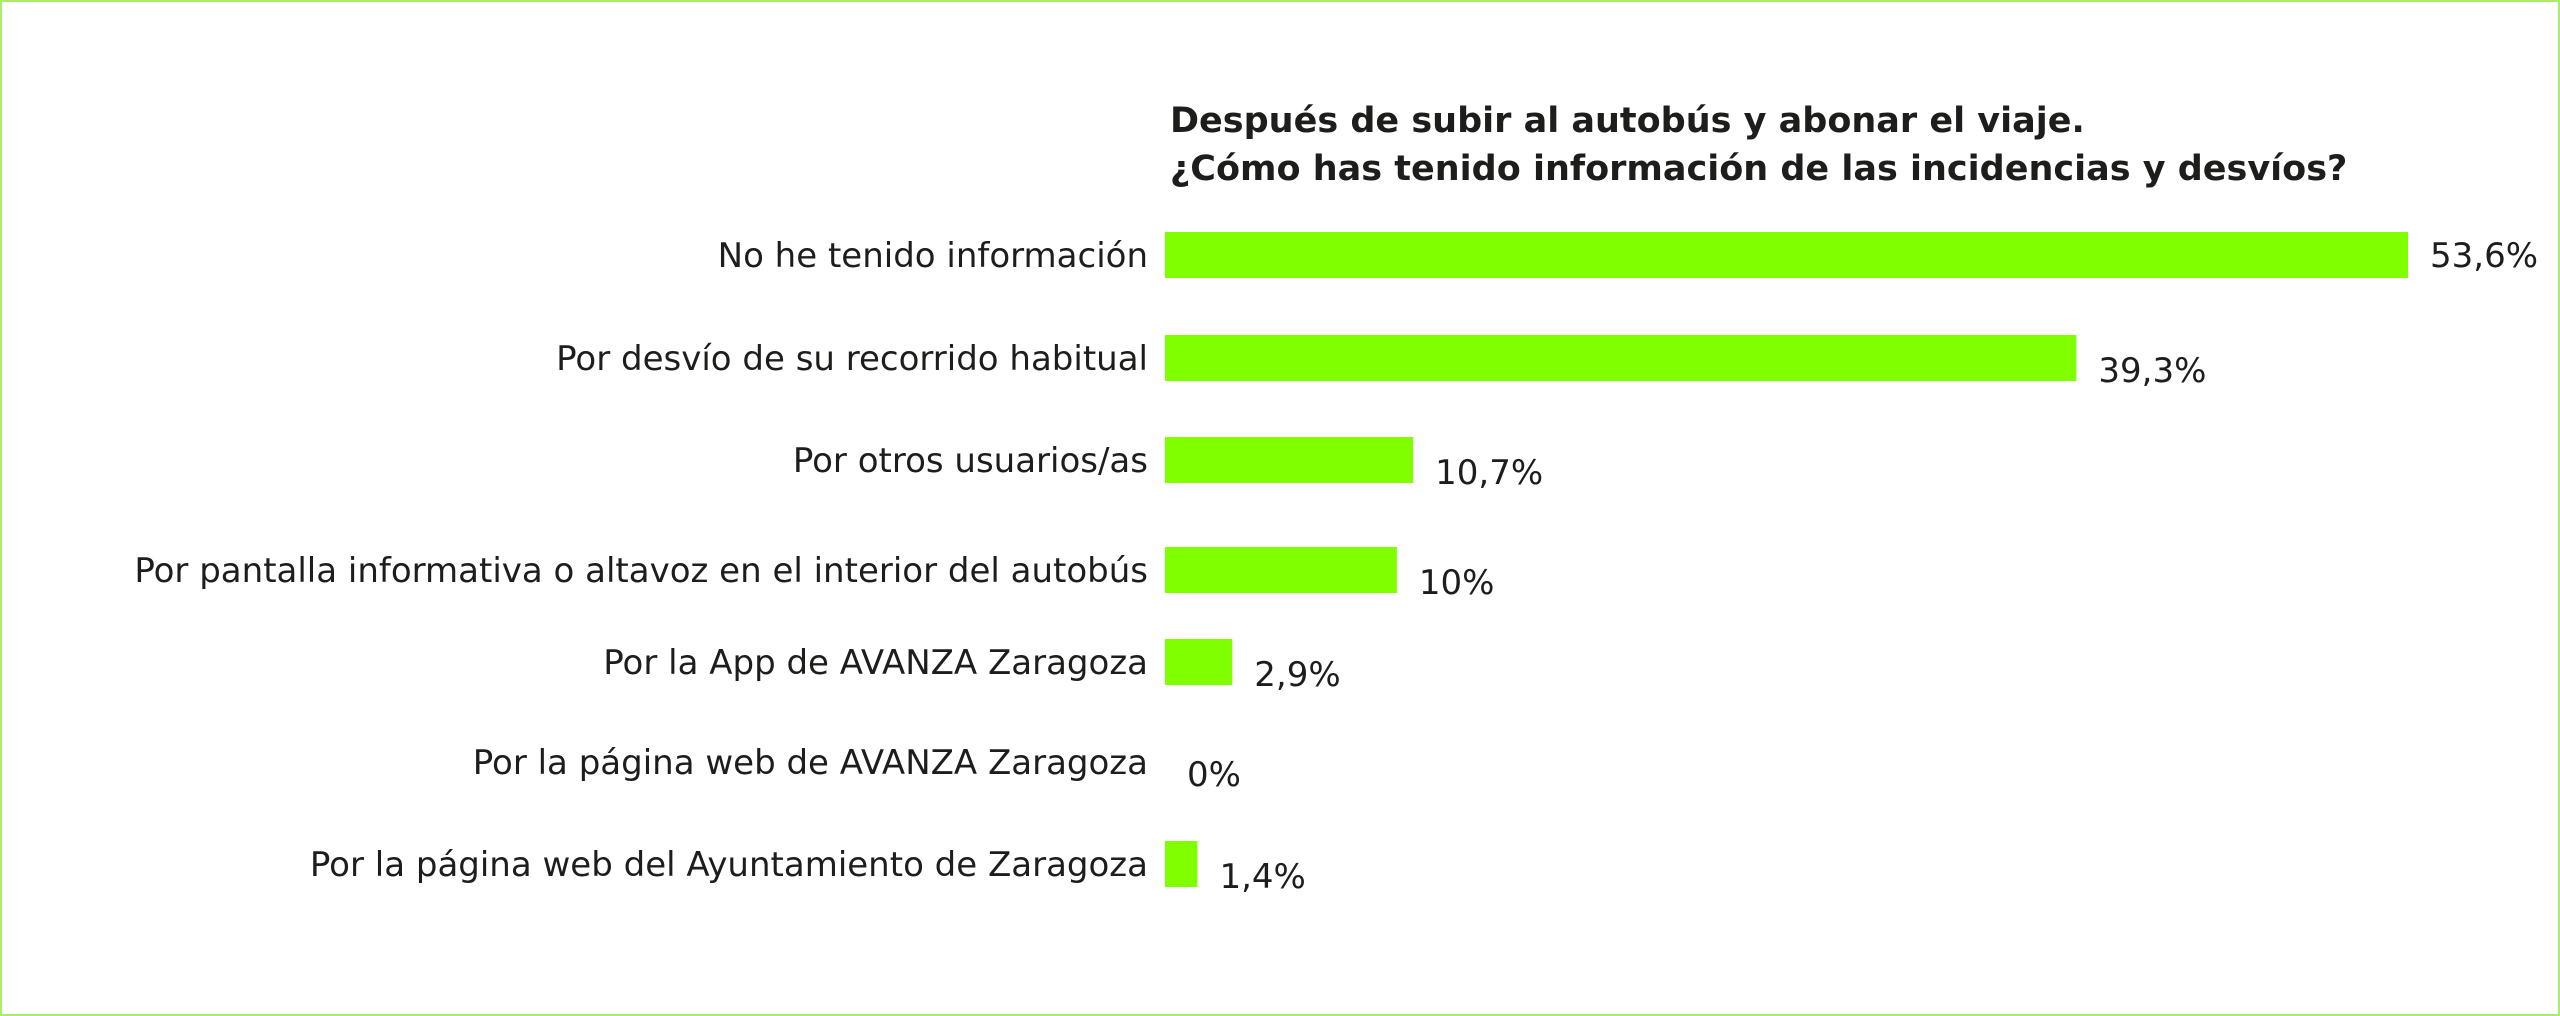 The image size is (2560, 1016). I want to click on category-label: Por la App de AVANZA Zaragoza, so click(875, 663).